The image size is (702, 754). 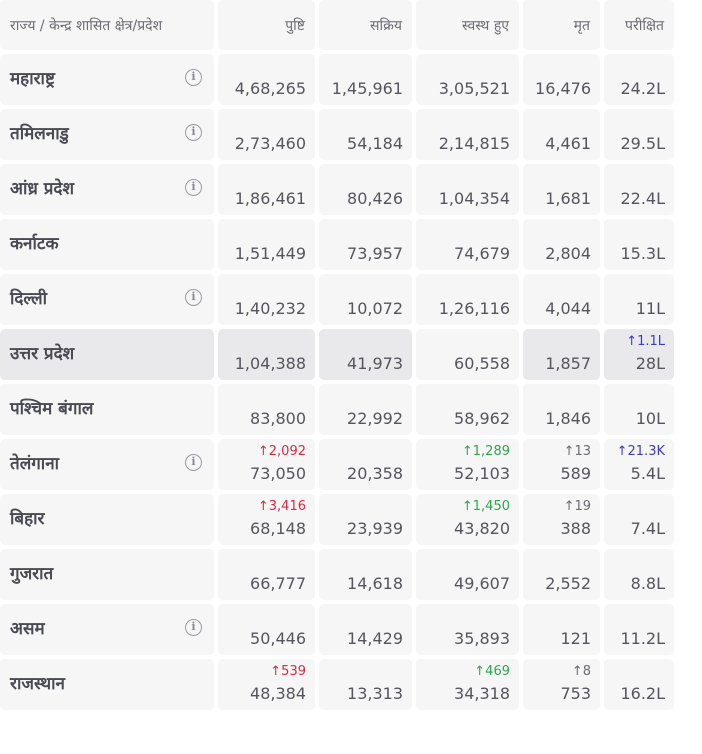 I want to click on active-cell: 10,072, so click(x=365, y=299).